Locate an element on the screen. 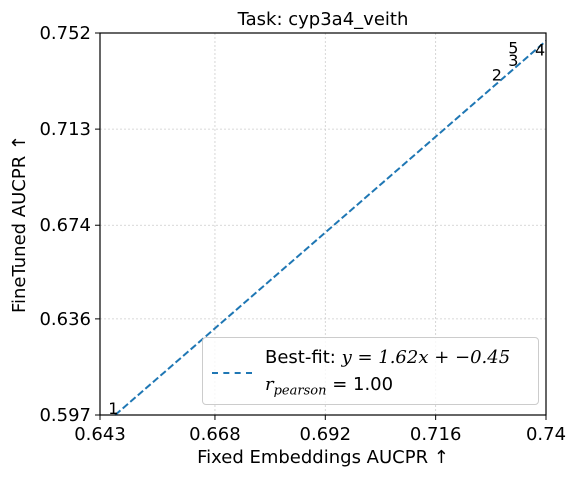 Image resolution: width=577 pixels, height=478 pixels. x-tick-label: 0.716 is located at coordinates (436, 434).